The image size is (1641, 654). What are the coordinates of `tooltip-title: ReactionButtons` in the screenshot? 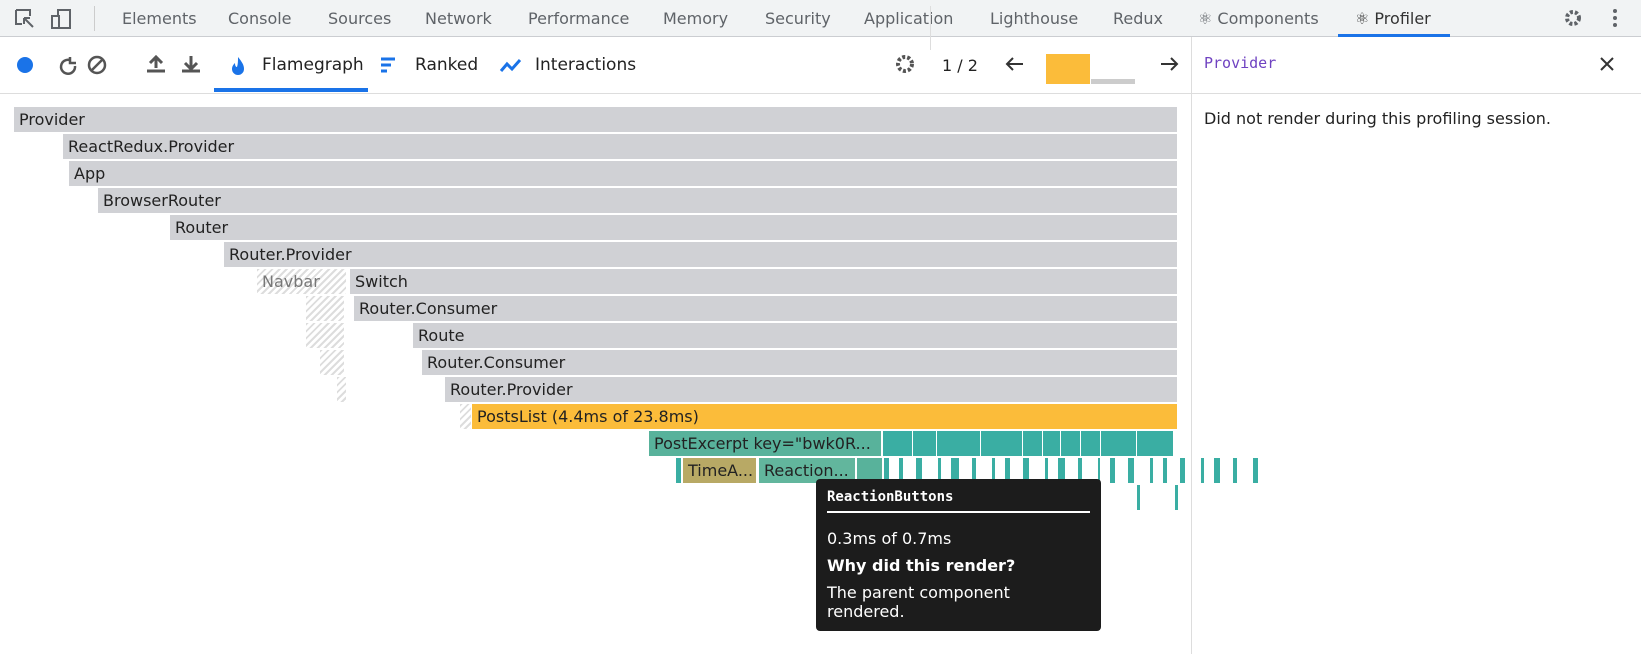 It's located at (958, 501).